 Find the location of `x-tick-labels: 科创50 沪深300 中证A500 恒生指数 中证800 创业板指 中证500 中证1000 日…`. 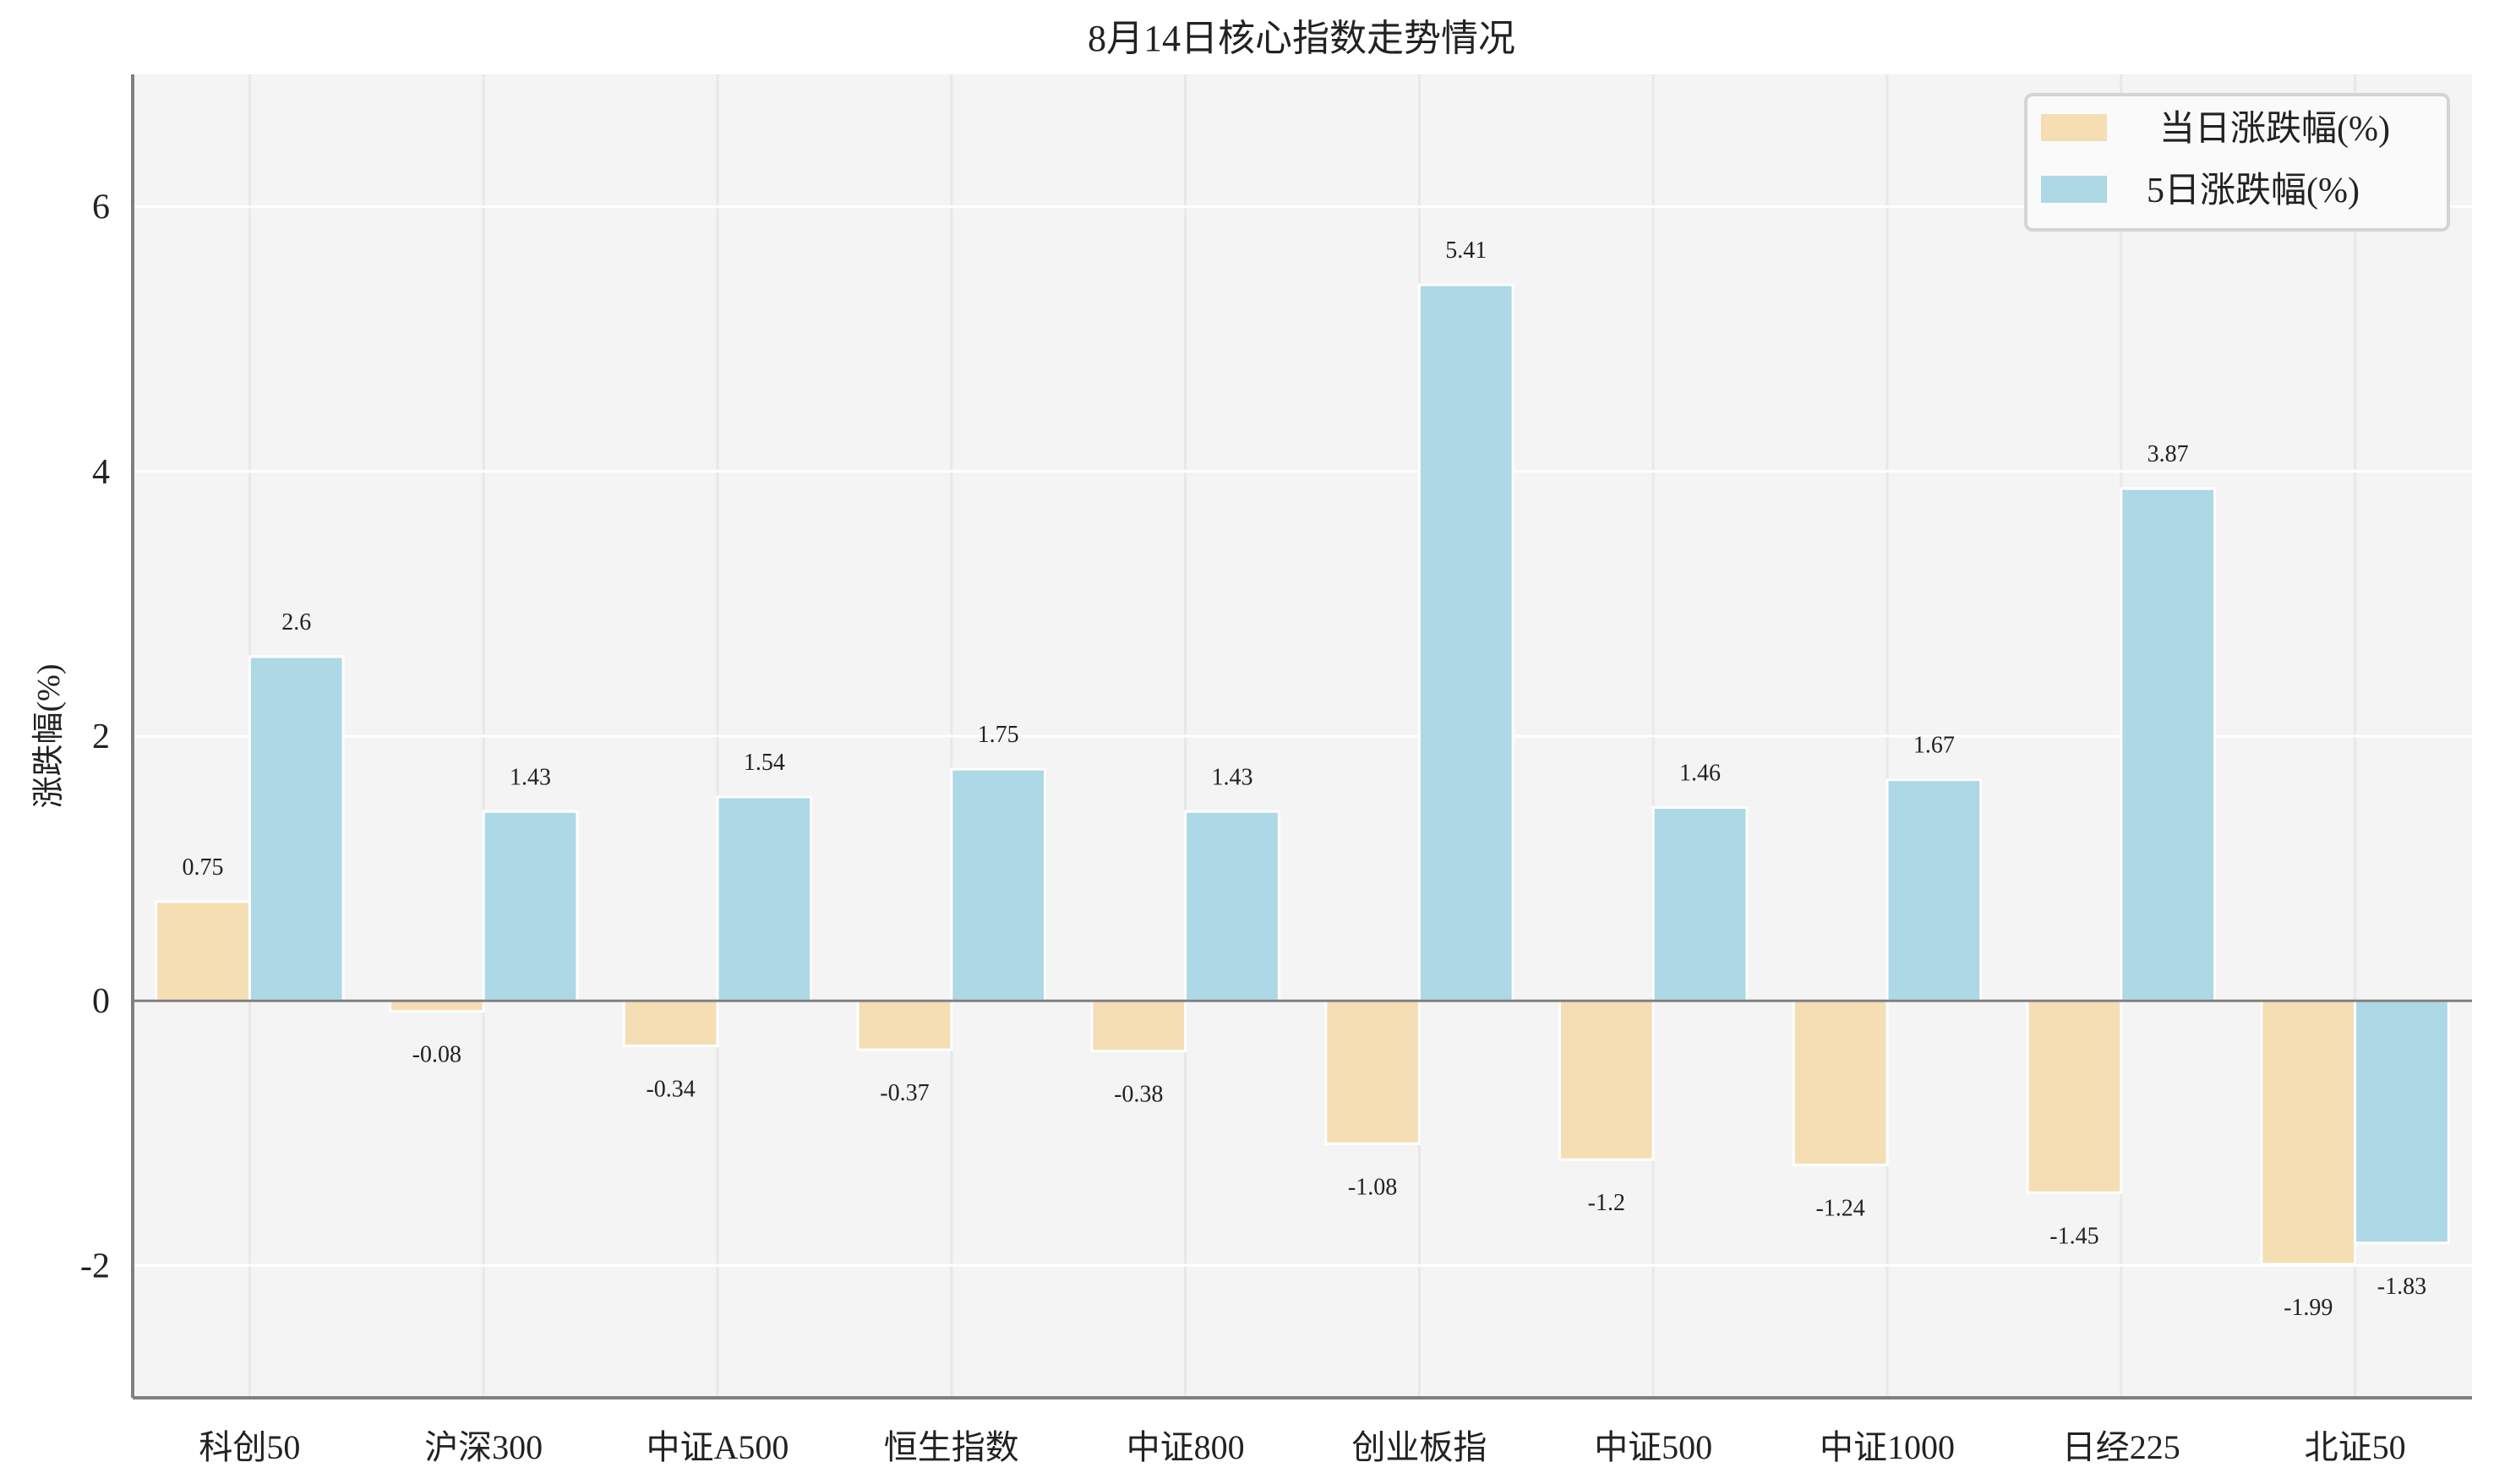

x-tick-labels: 科创50 沪深300 中证A500 恒生指数 中证800 创业板指 中证500 中证1000 日… is located at coordinates (1302, 1447).